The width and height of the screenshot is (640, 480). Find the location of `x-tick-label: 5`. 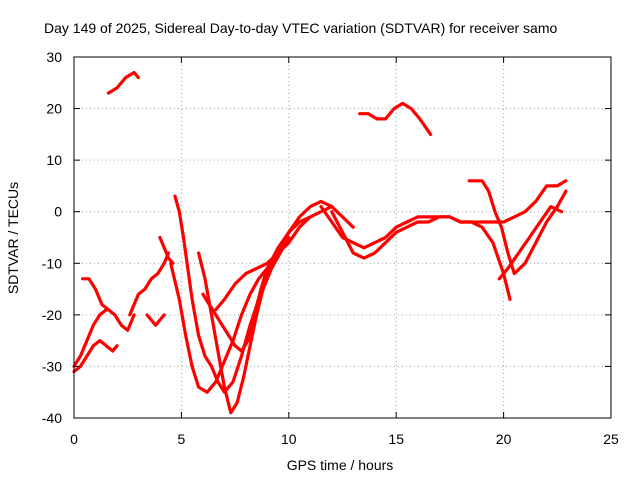

x-tick-label: 5 is located at coordinates (182, 439).